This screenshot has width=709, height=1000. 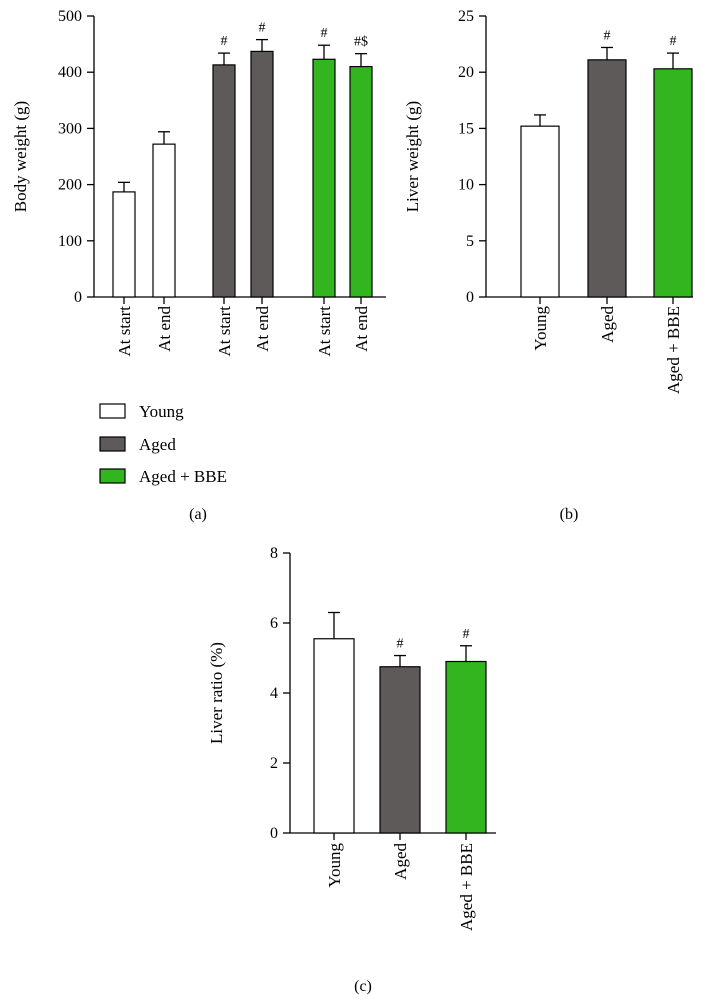 What do you see at coordinates (157, 444) in the screenshot?
I see `legend-label-aged: Aged` at bounding box center [157, 444].